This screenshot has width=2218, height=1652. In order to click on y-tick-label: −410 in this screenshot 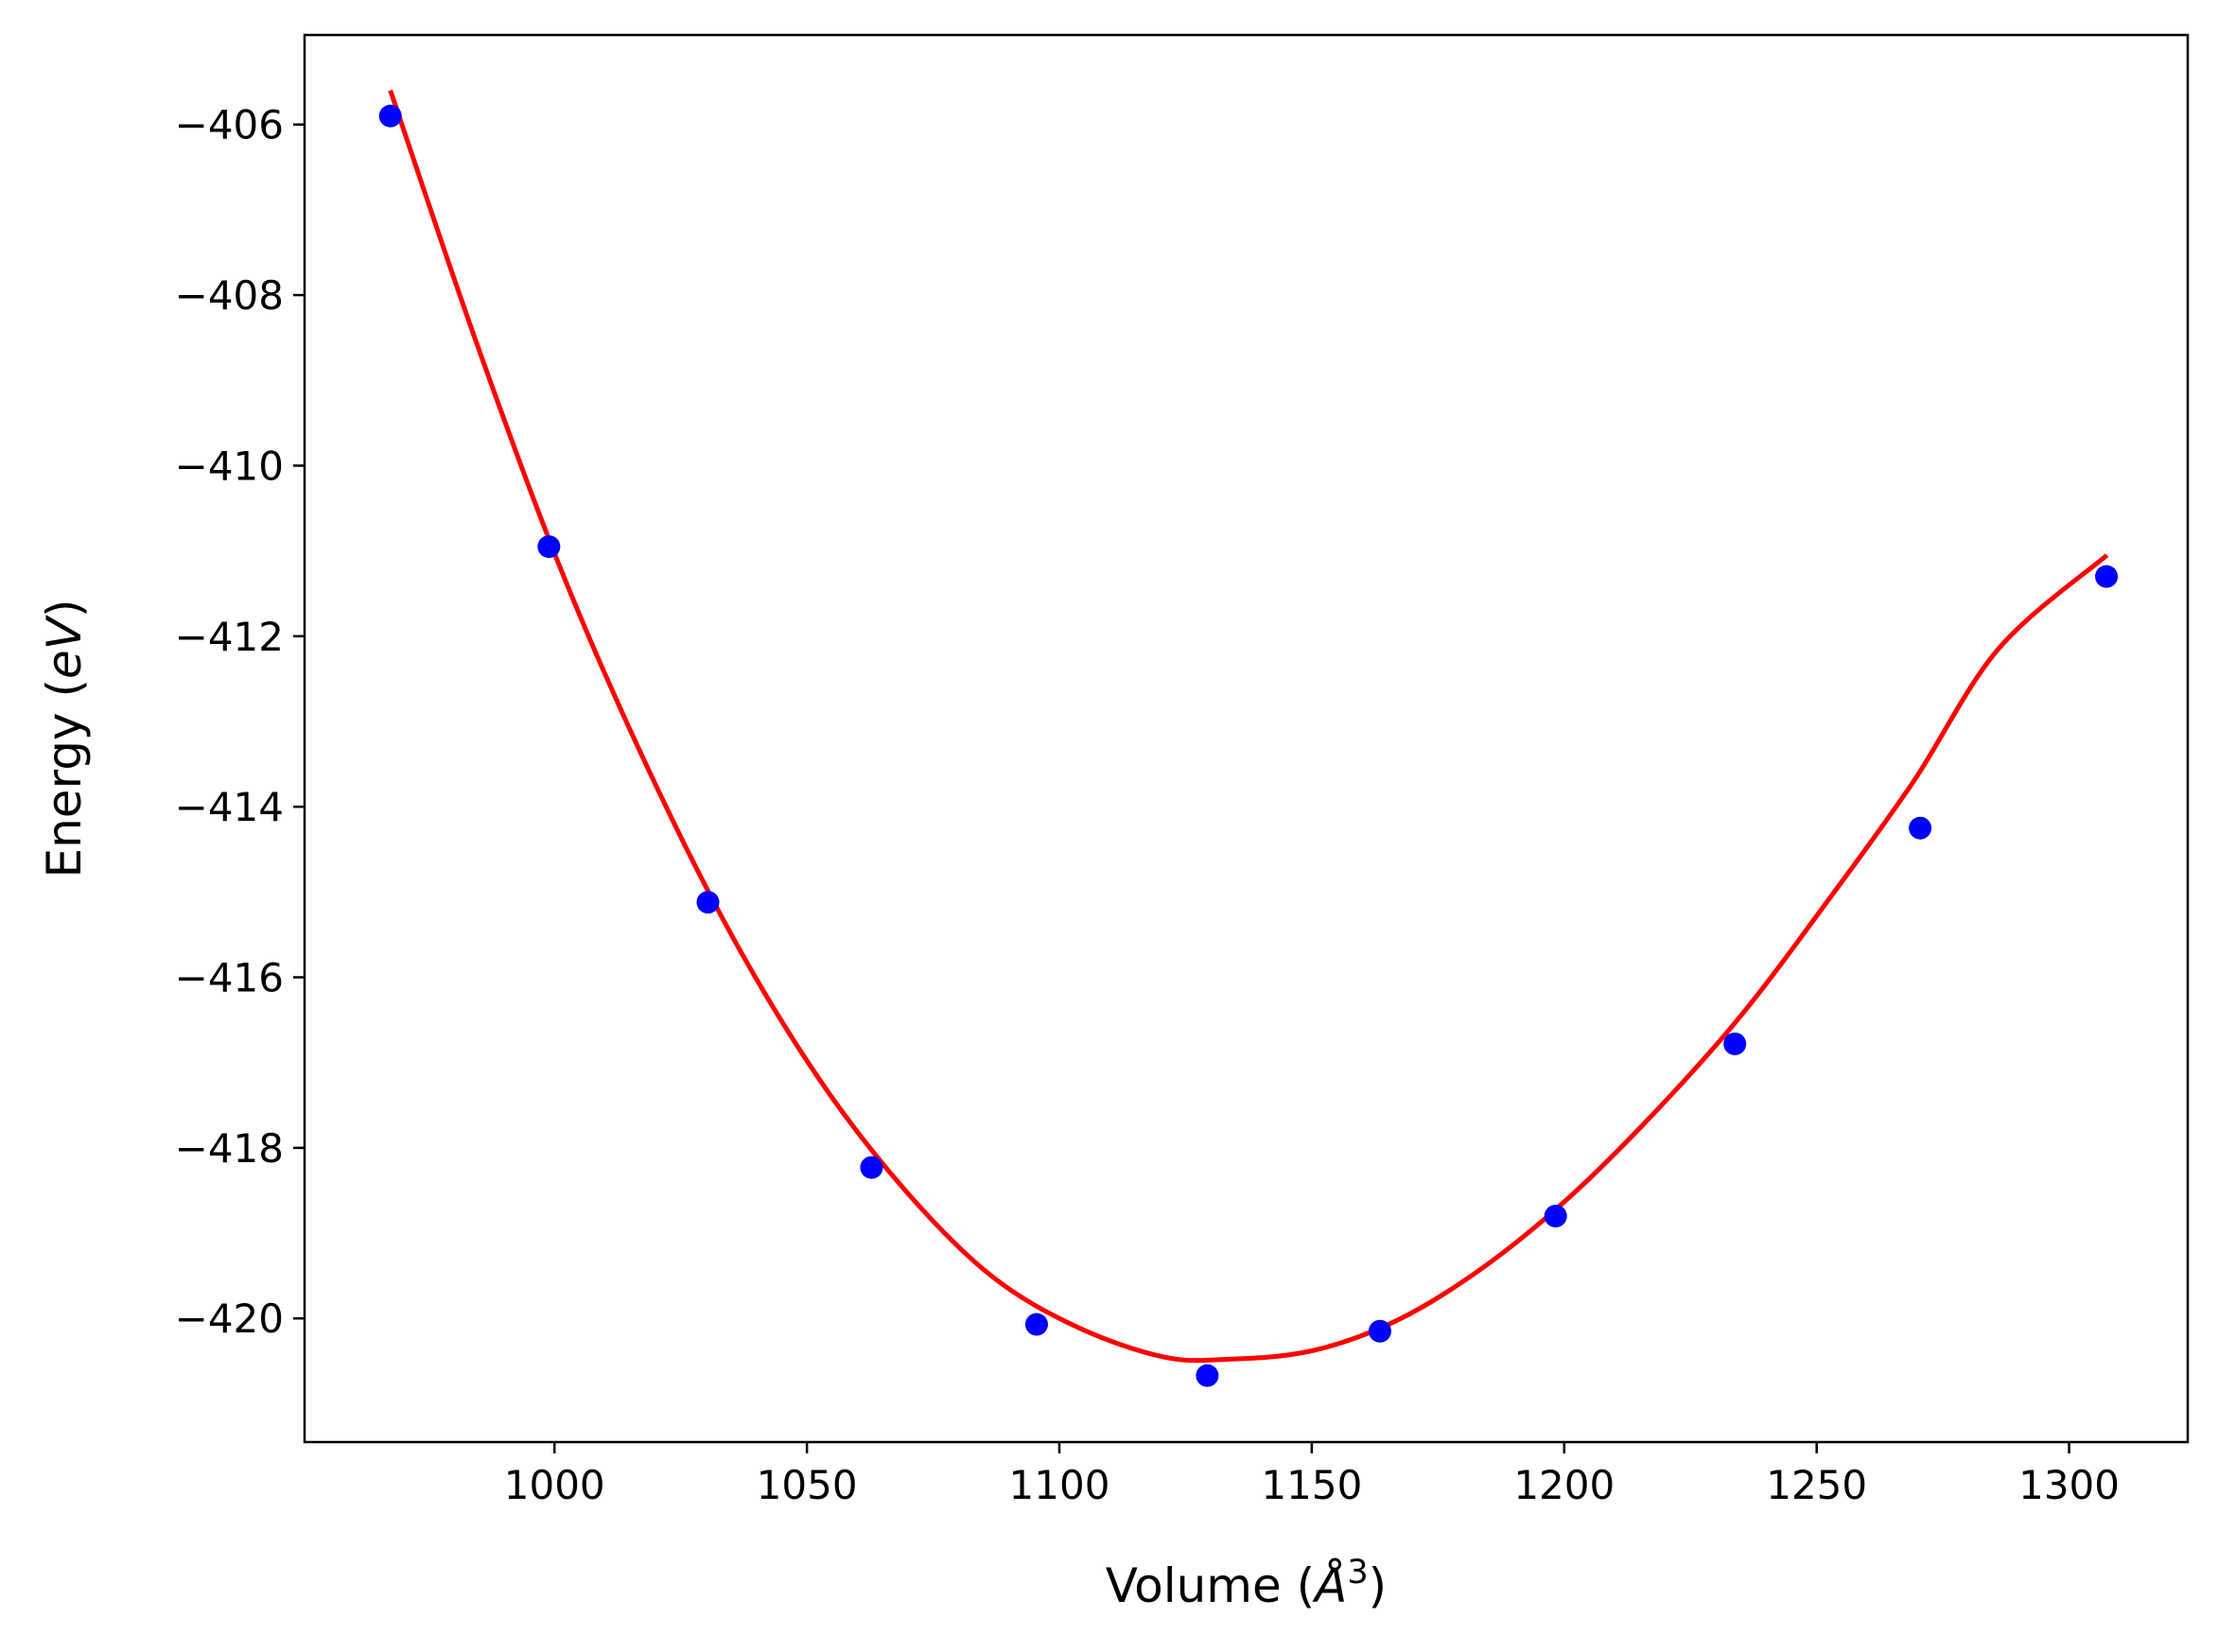, I will do `click(229, 466)`.